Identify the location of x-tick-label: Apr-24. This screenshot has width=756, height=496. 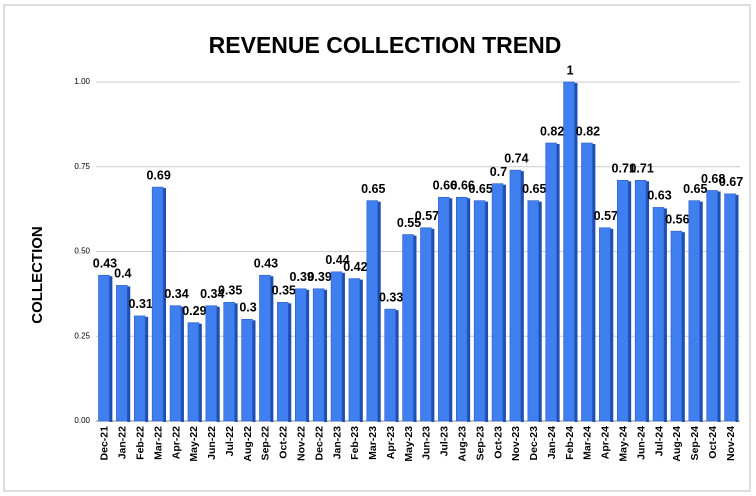
(606, 442).